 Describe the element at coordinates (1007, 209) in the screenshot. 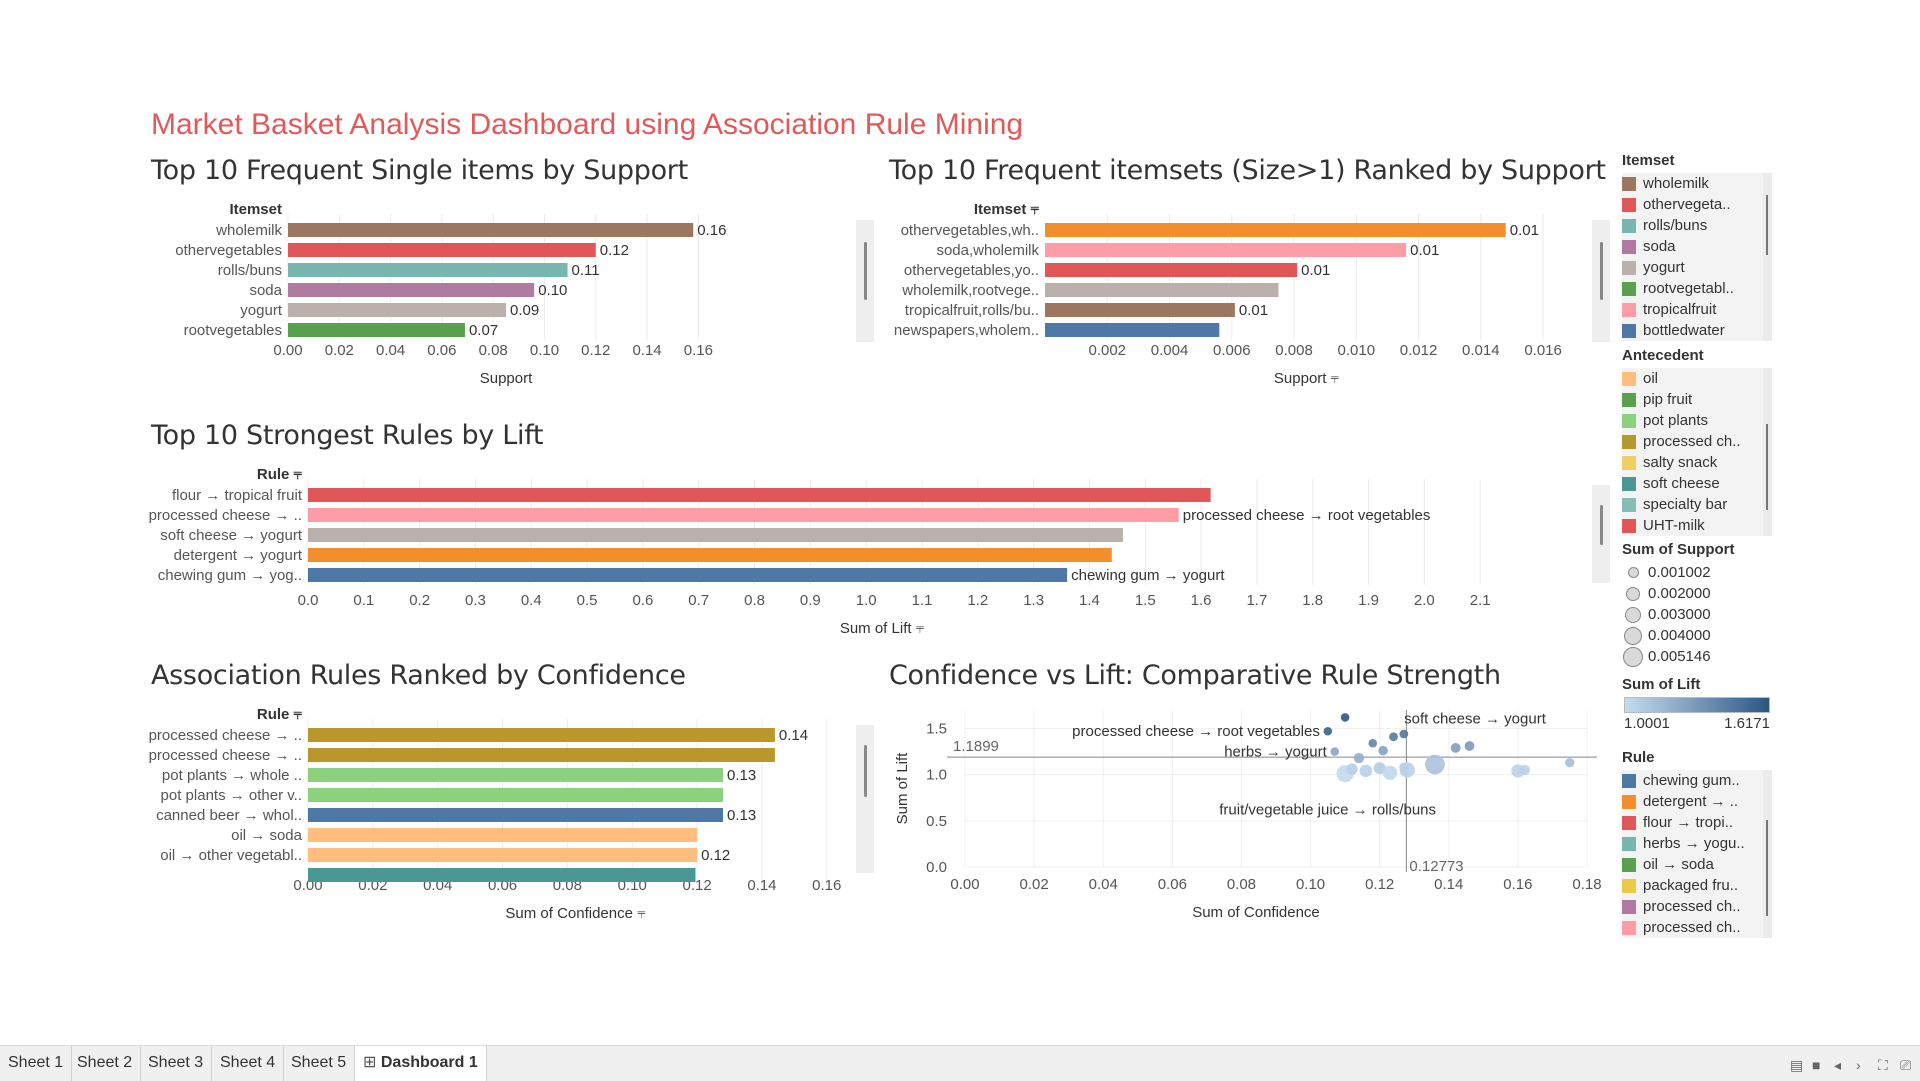

I see `dimension-header: Itemset ⫧` at that location.